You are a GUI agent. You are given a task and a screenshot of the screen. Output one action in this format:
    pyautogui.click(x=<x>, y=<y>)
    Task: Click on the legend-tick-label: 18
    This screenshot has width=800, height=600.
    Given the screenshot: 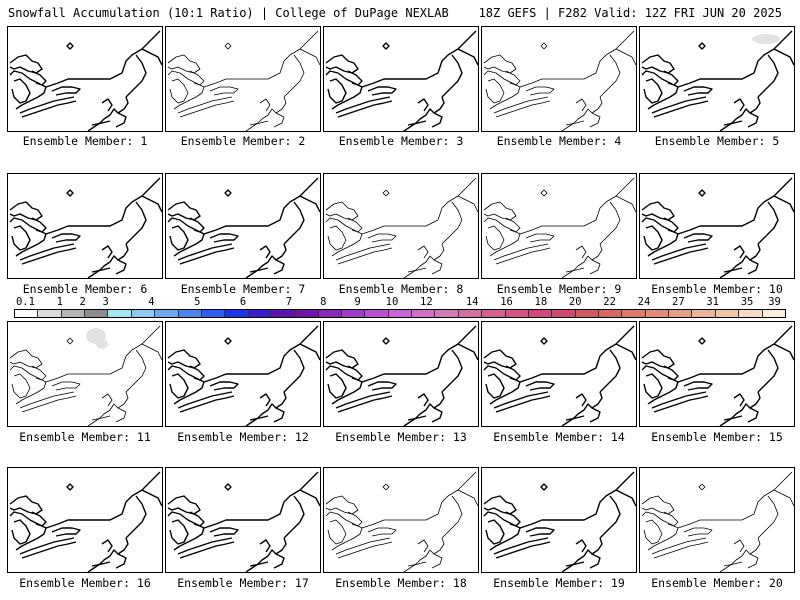 What is the action you would take?
    pyautogui.click(x=541, y=302)
    